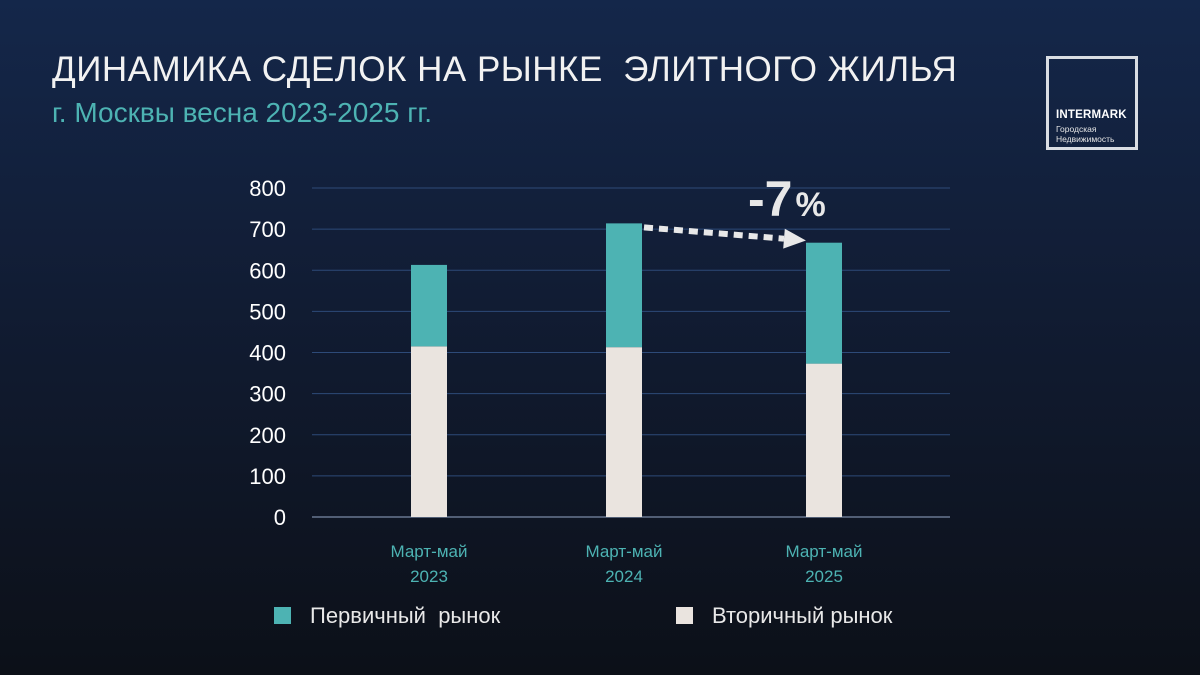 Image resolution: width=1200 pixels, height=675 pixels. Describe the element at coordinates (429, 576) in the screenshot. I see `x-axis-label: 2023` at that location.